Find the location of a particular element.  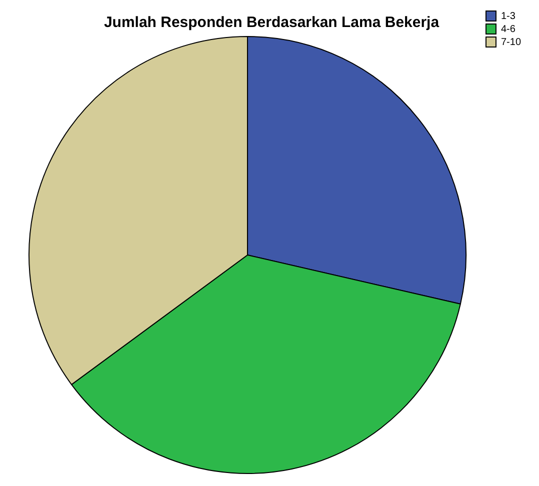

legend-label: 4-6 is located at coordinates (508, 29).